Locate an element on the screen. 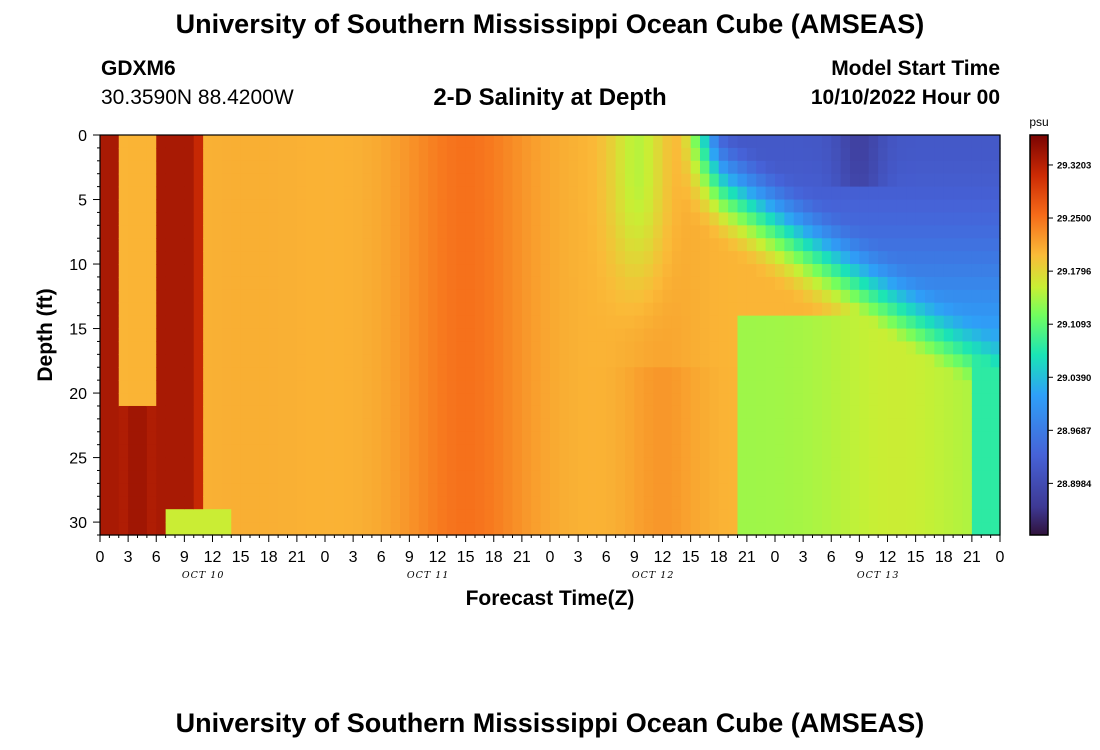  x-tick-label: 15 is located at coordinates (241, 557).